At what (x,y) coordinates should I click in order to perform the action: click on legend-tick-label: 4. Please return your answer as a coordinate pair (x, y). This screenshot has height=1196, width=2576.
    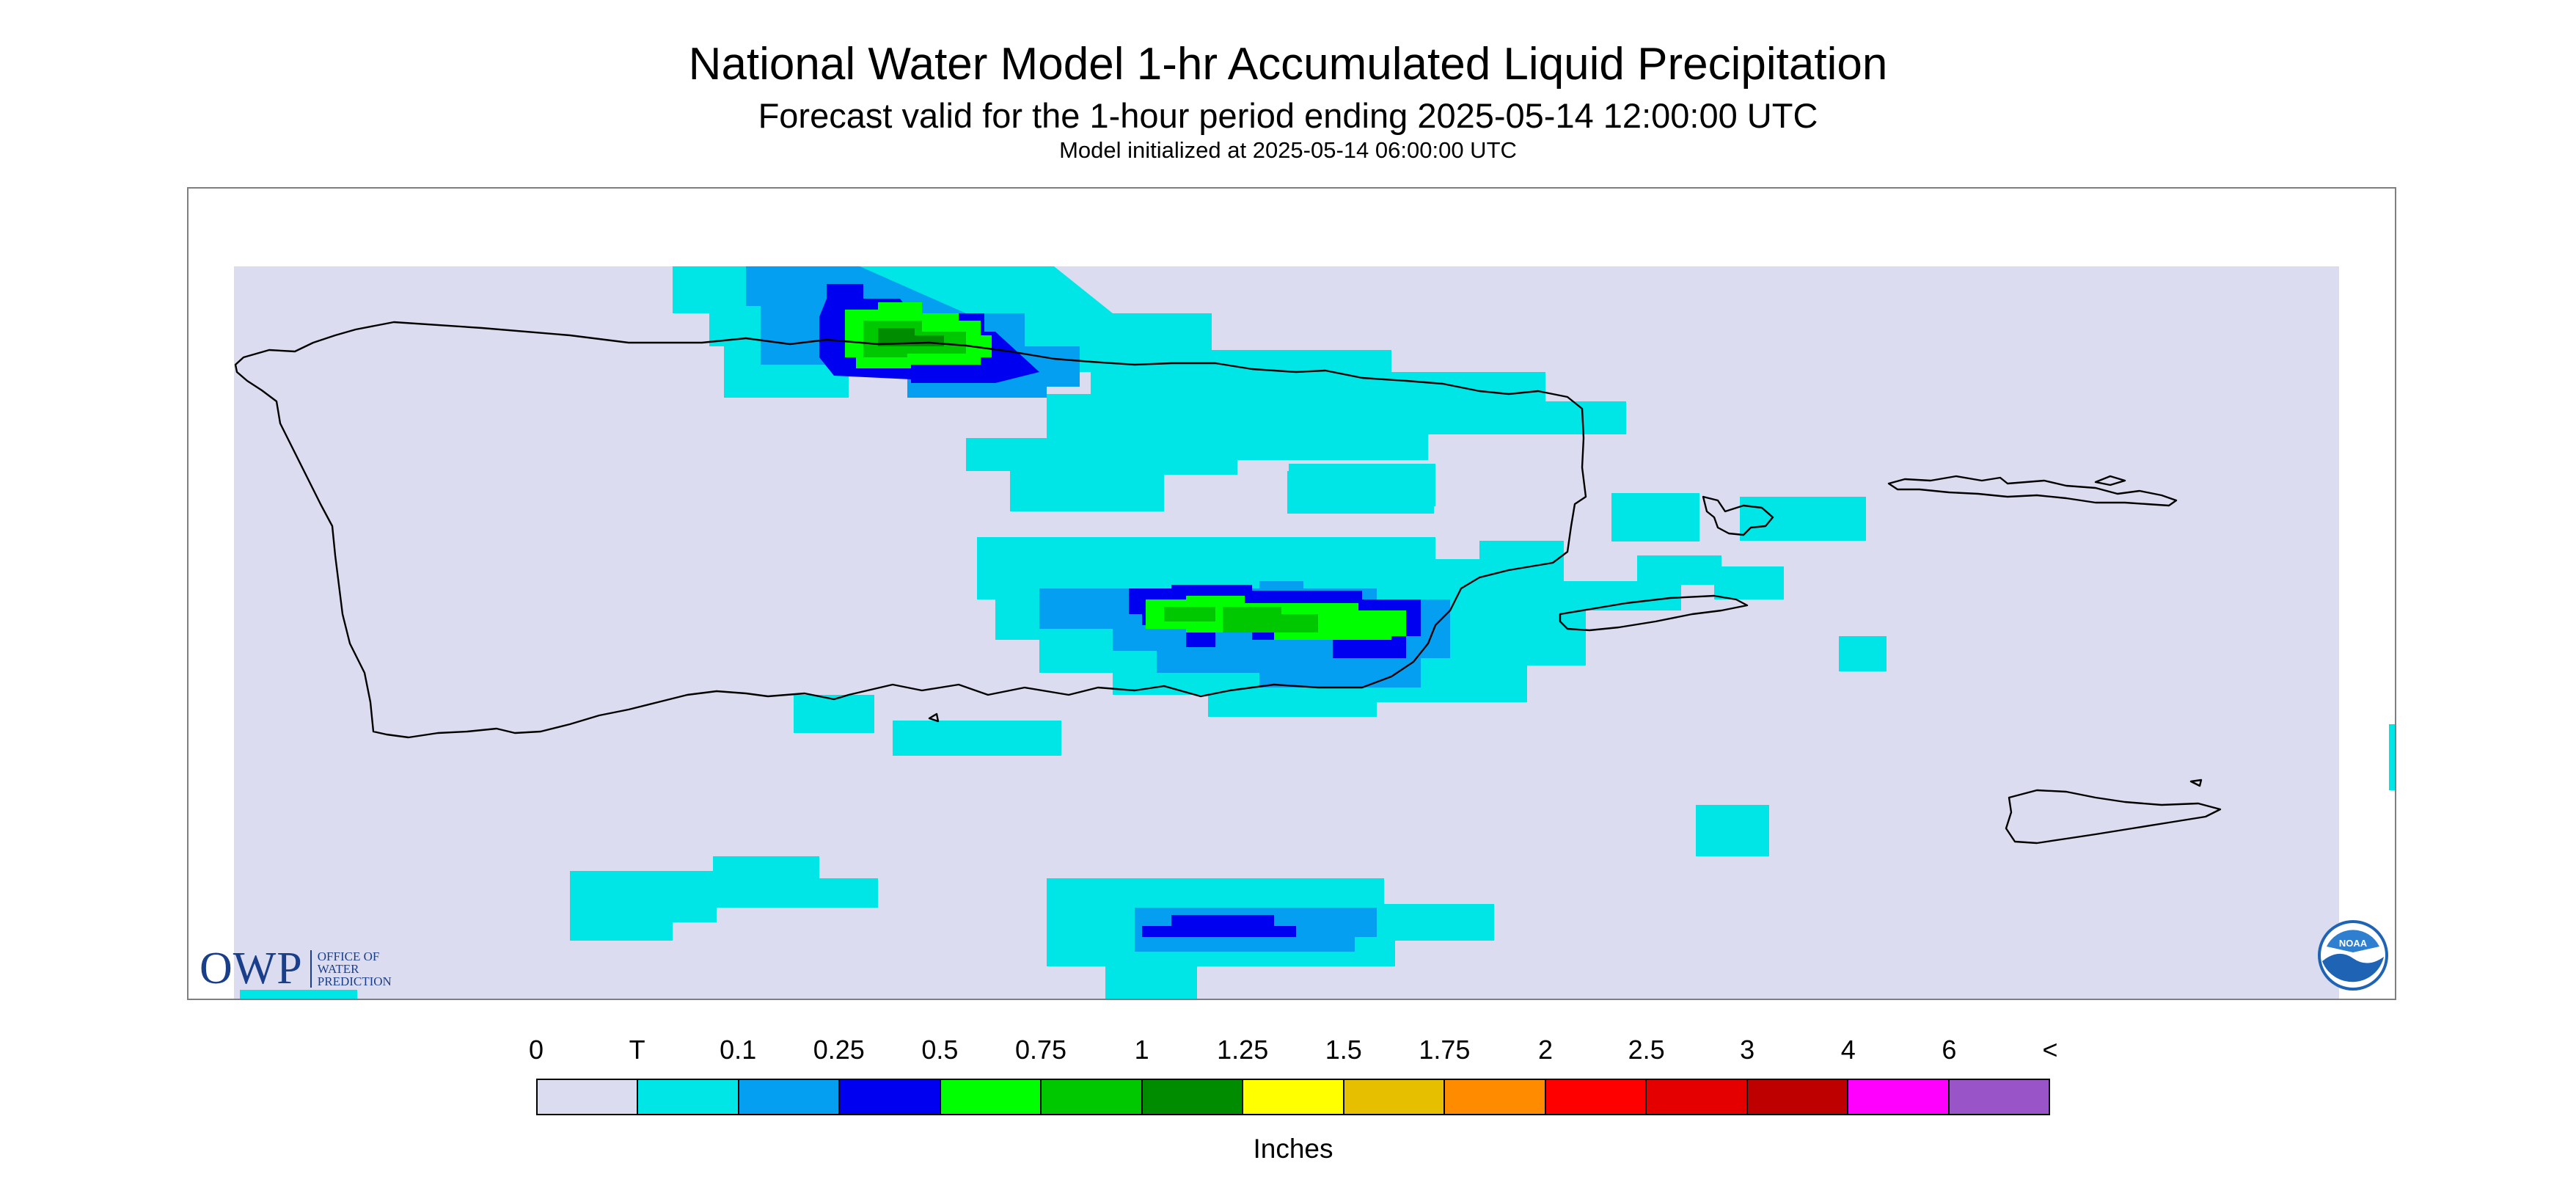
    Looking at the image, I should click on (1848, 1050).